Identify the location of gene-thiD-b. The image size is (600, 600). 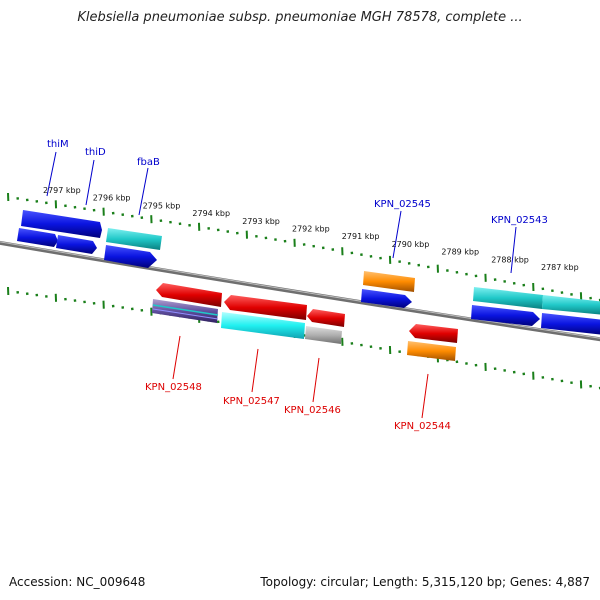
(76, 244).